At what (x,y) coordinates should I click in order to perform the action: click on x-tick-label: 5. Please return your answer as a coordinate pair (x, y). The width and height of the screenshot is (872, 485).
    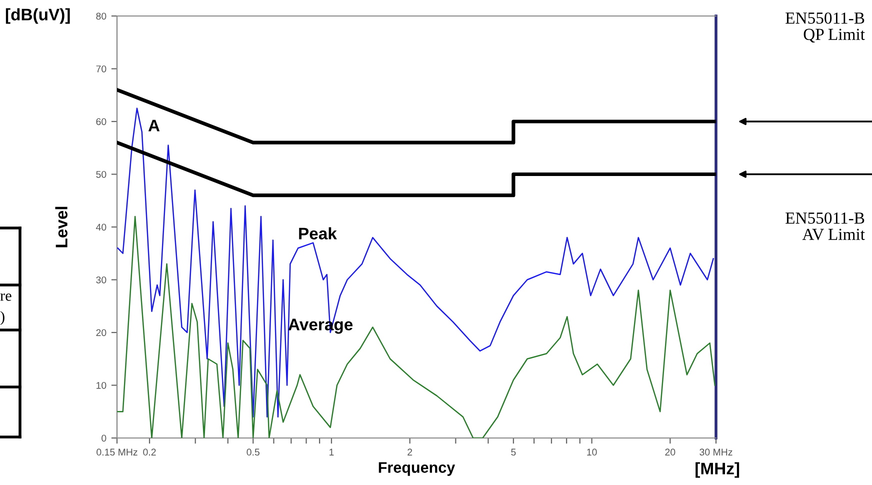
    Looking at the image, I should click on (513, 452).